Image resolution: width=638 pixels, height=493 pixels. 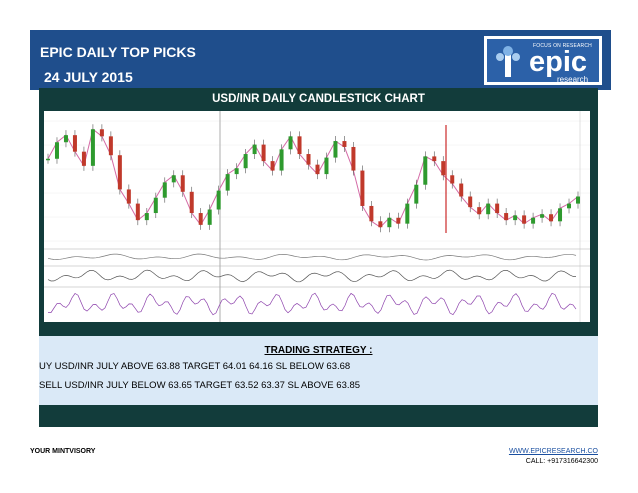 What do you see at coordinates (561, 461) in the screenshot?
I see `contact-phone: CALL: +917316642300` at bounding box center [561, 461].